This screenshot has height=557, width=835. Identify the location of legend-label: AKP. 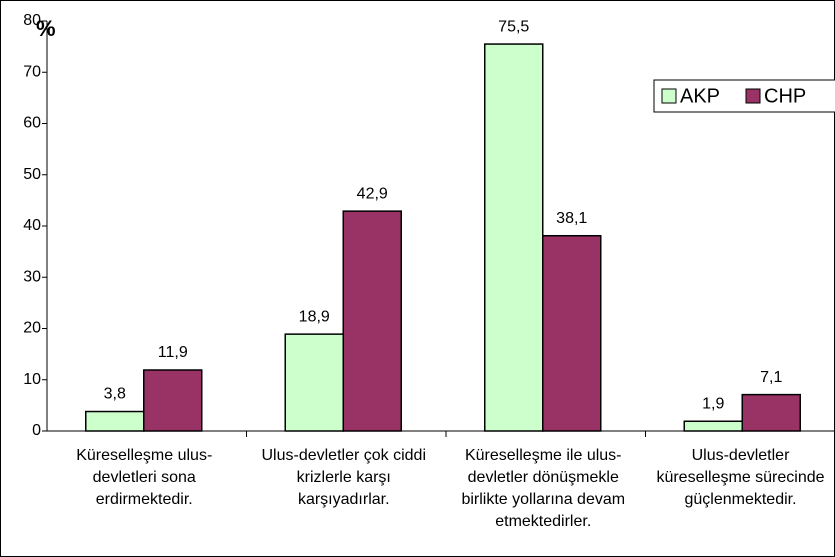
(700, 96).